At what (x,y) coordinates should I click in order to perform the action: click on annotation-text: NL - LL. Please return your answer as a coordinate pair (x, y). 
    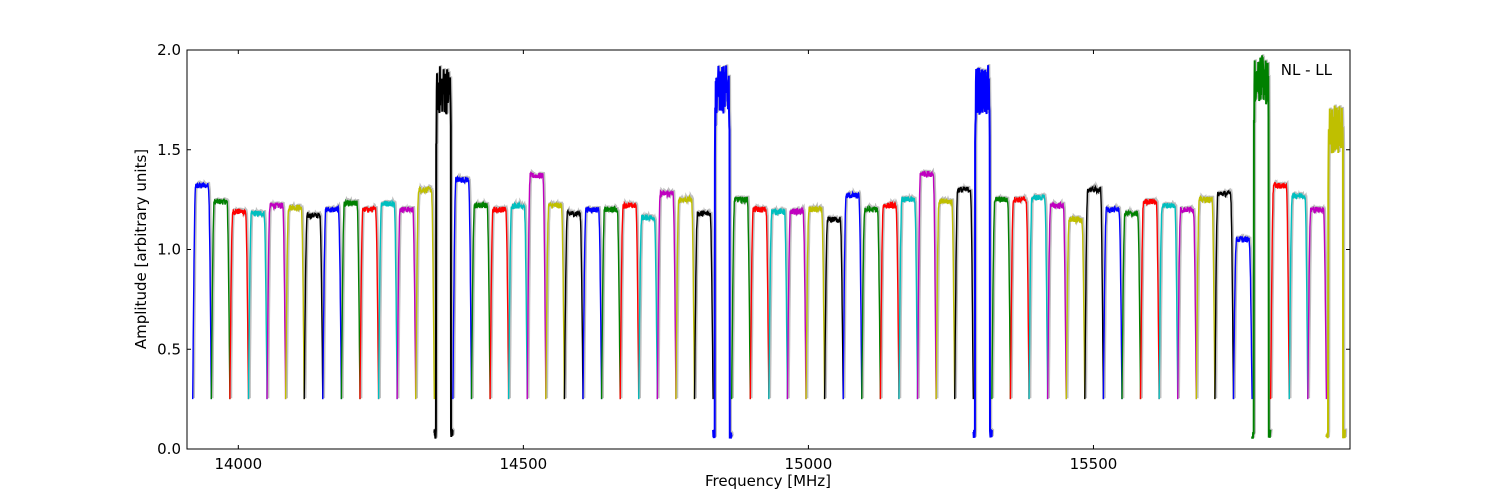
    Looking at the image, I should click on (1307, 70).